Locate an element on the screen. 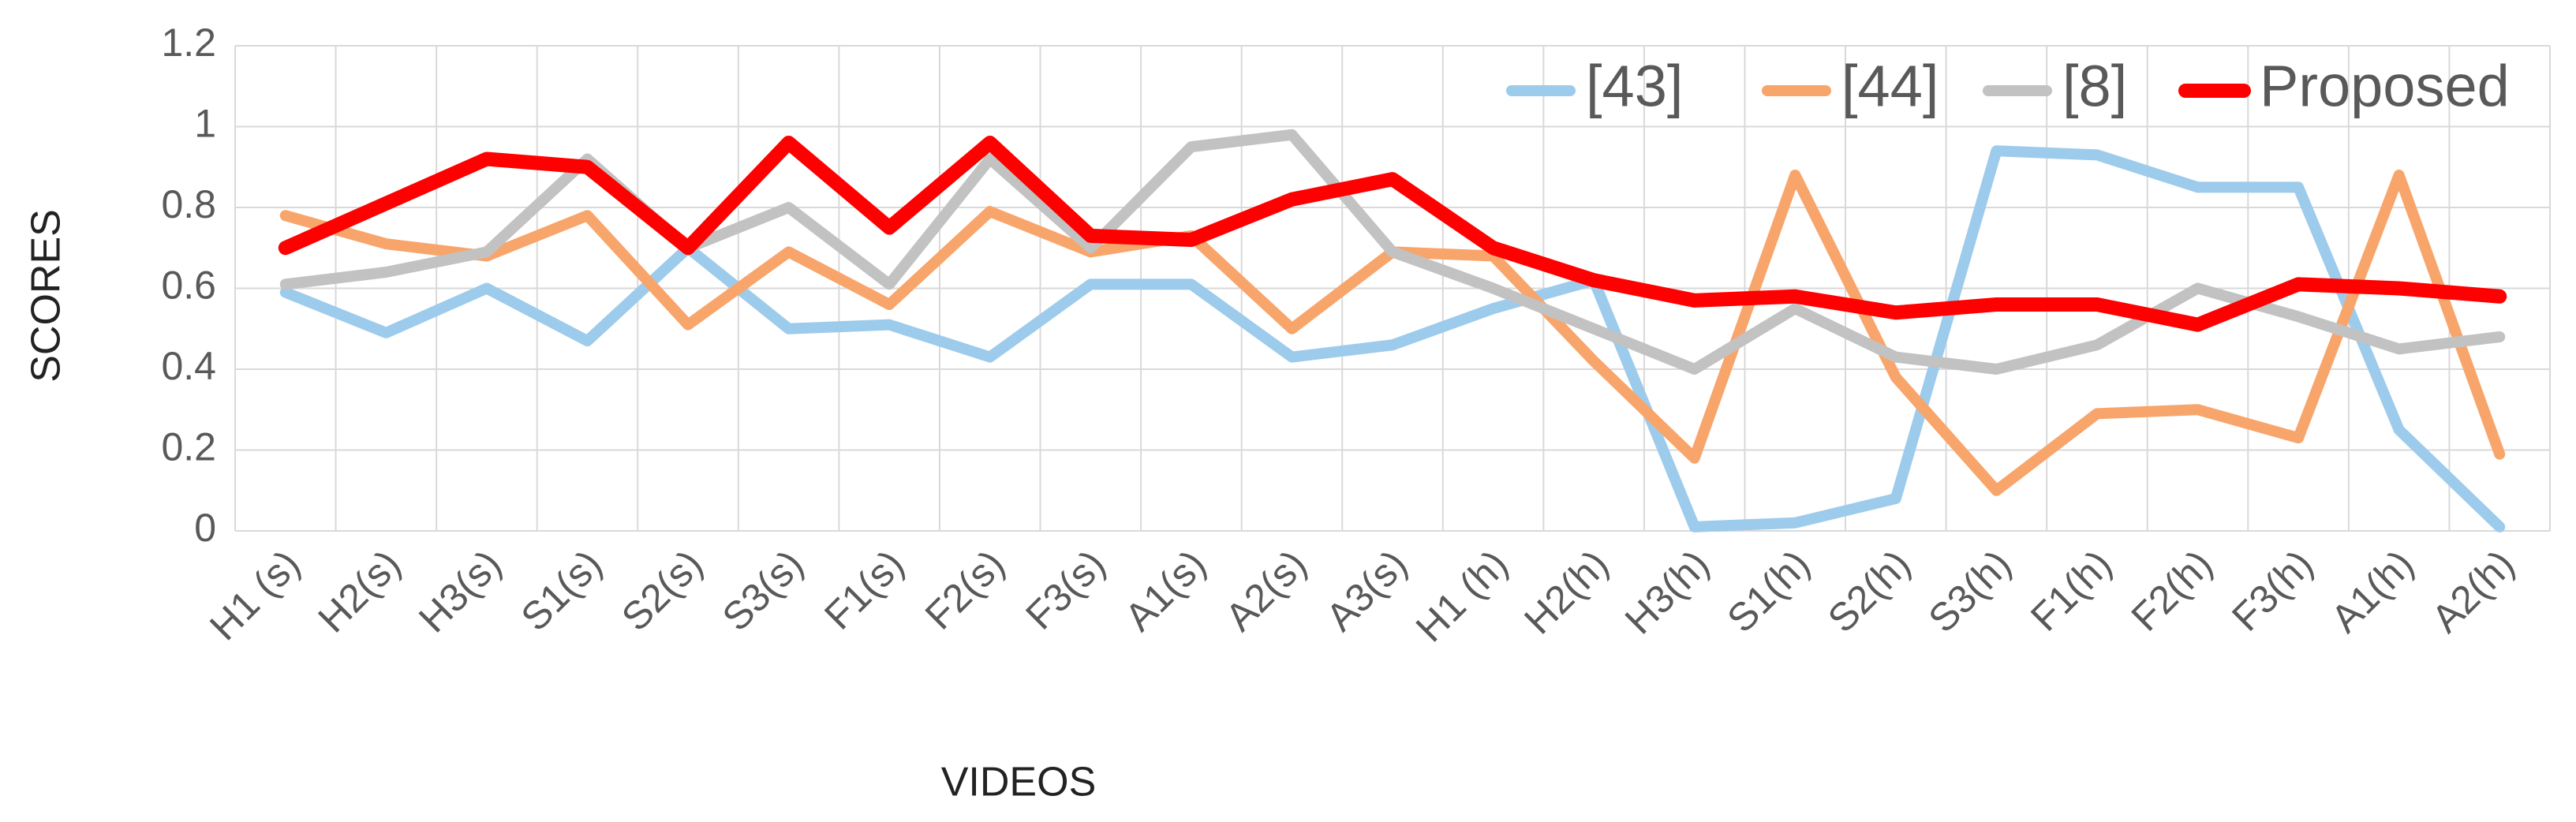 The image size is (2576, 822). x-tick-label: A3(s) is located at coordinates (1366, 591).